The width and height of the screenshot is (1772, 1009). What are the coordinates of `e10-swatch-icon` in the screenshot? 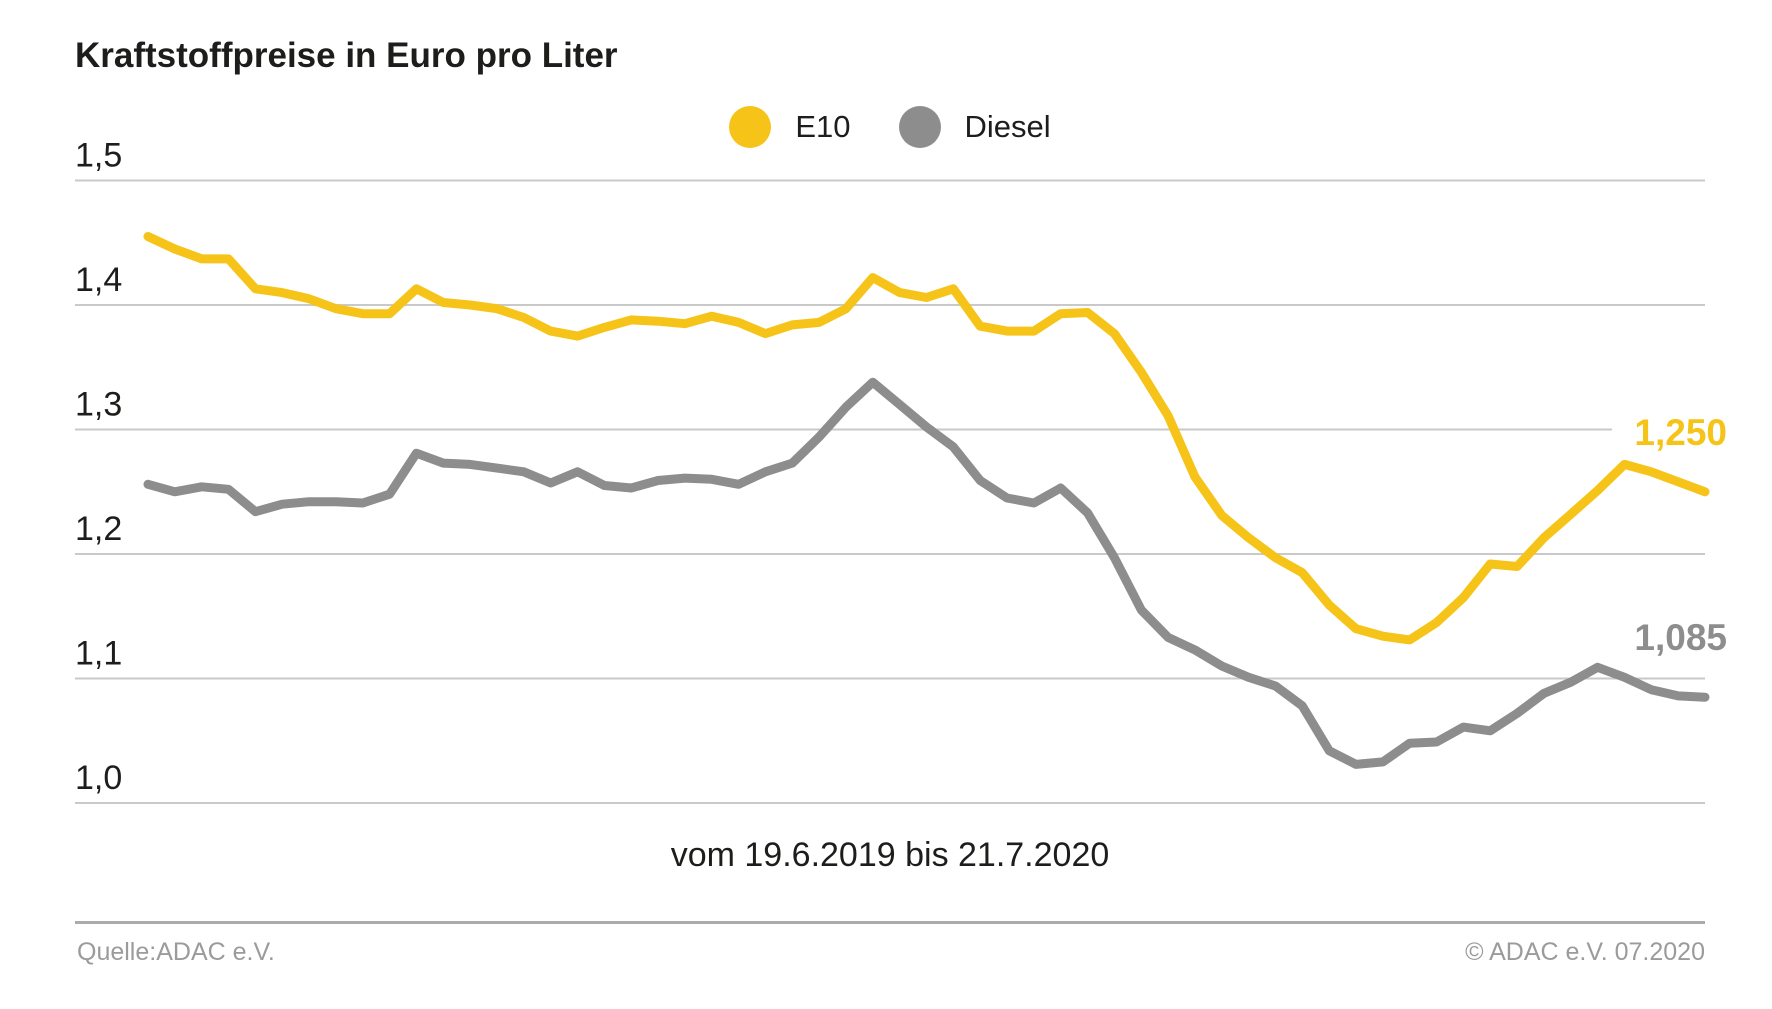 It's located at (750, 127).